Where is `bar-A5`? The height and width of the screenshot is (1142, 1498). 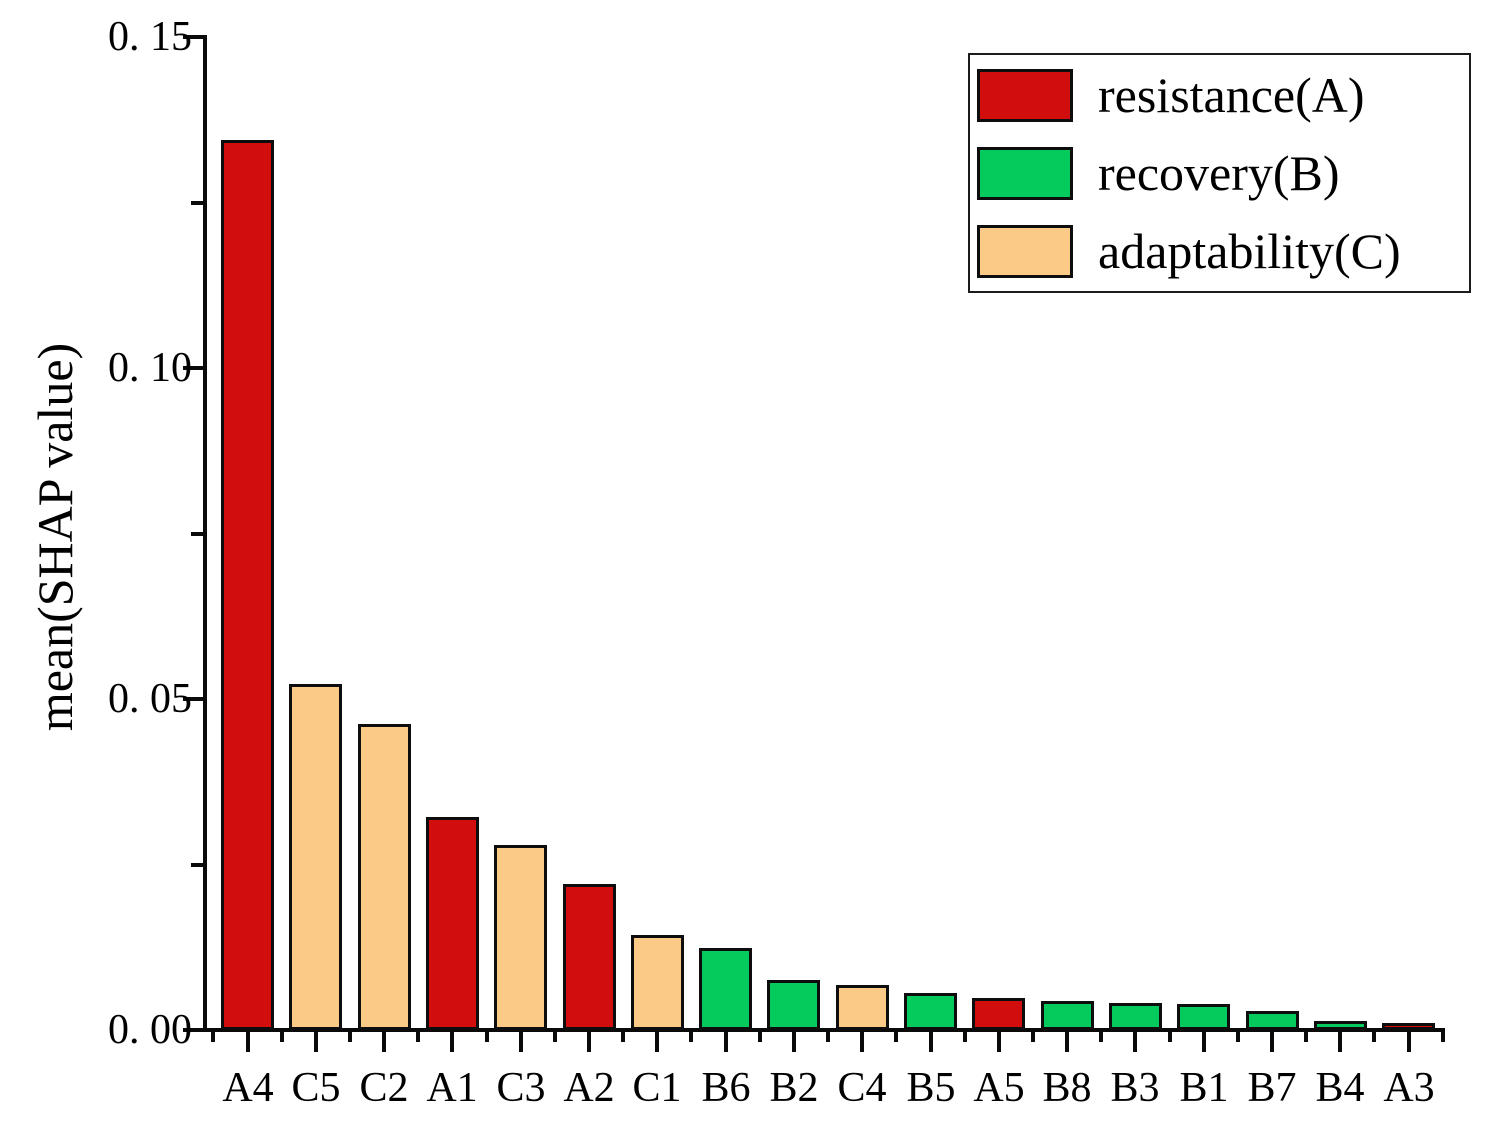
bar-A5 is located at coordinates (998, 1014).